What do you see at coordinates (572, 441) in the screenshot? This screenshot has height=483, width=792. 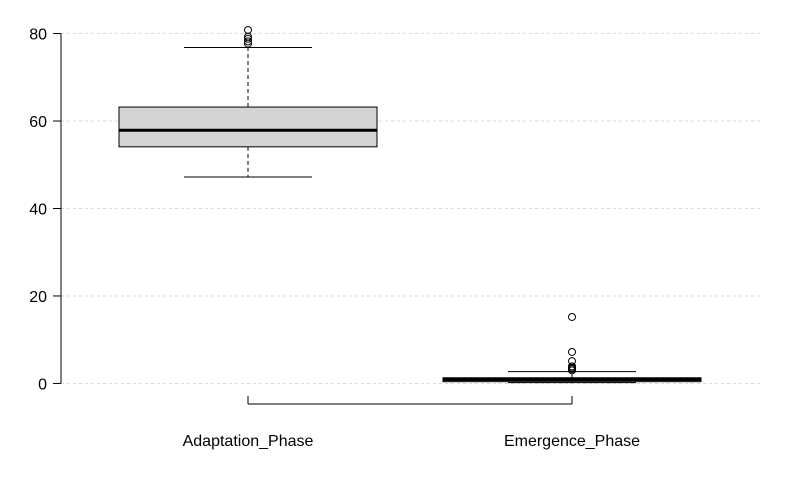 I see `x-tick-label-1: Emergence_Phase` at bounding box center [572, 441].